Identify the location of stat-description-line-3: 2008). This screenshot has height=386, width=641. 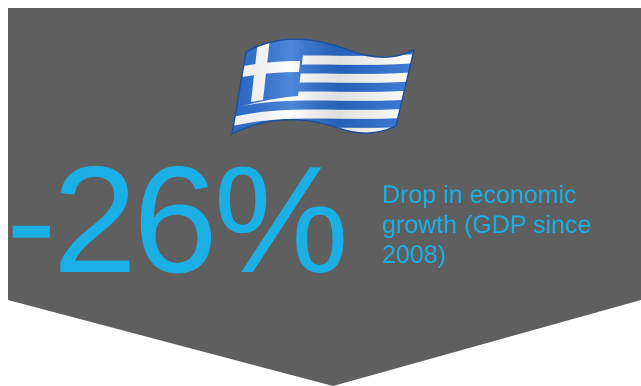
(414, 255).